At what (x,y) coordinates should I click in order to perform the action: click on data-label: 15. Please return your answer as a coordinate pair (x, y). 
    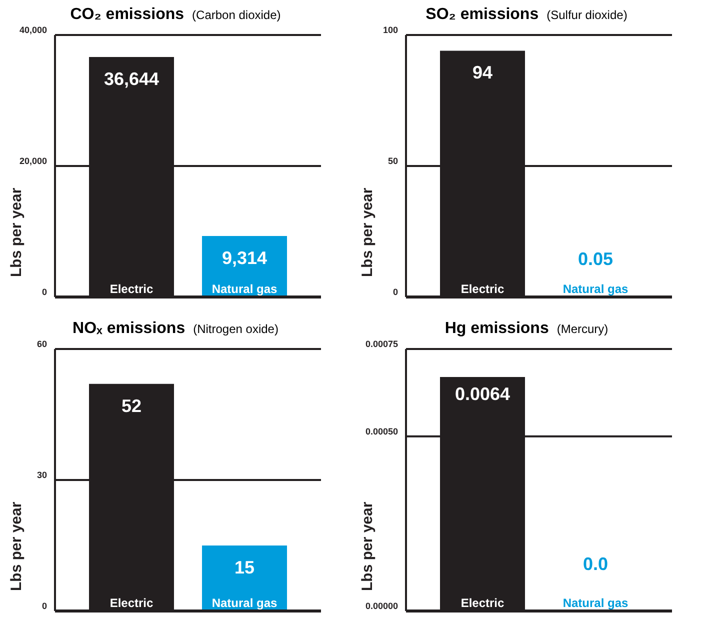
    Looking at the image, I should click on (244, 568).